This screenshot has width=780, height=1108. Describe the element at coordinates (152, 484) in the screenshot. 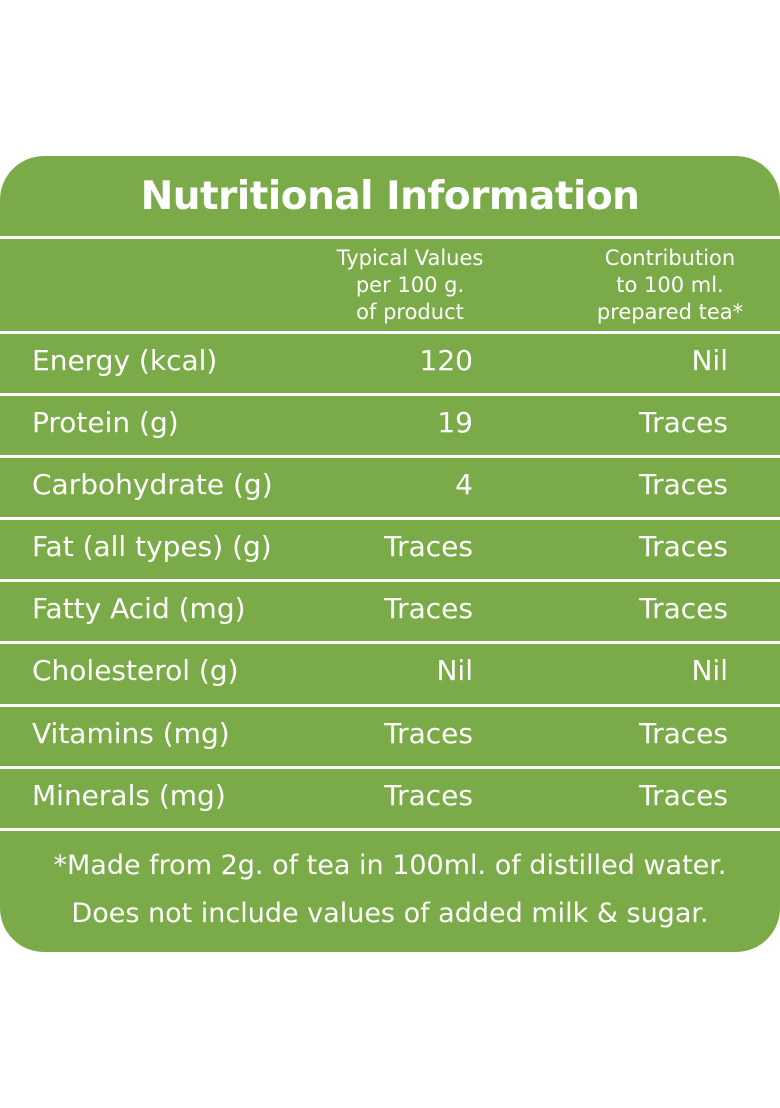

I see `nutrient-label: Carbohydrate (g)` at that location.